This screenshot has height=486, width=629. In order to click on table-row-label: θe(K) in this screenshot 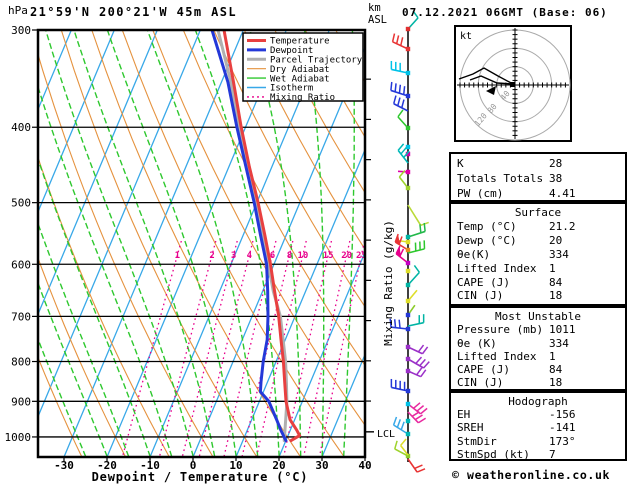, I will do `click(474, 254)`.